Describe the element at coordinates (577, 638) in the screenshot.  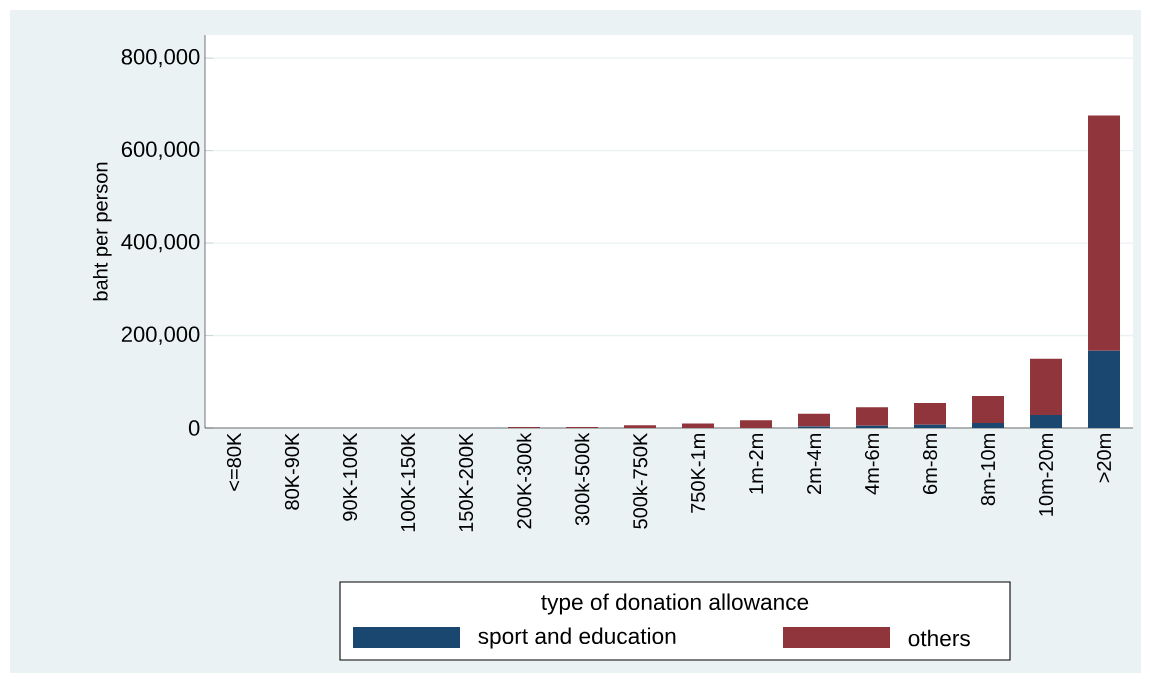
I see `legend-label: sport and education` at that location.